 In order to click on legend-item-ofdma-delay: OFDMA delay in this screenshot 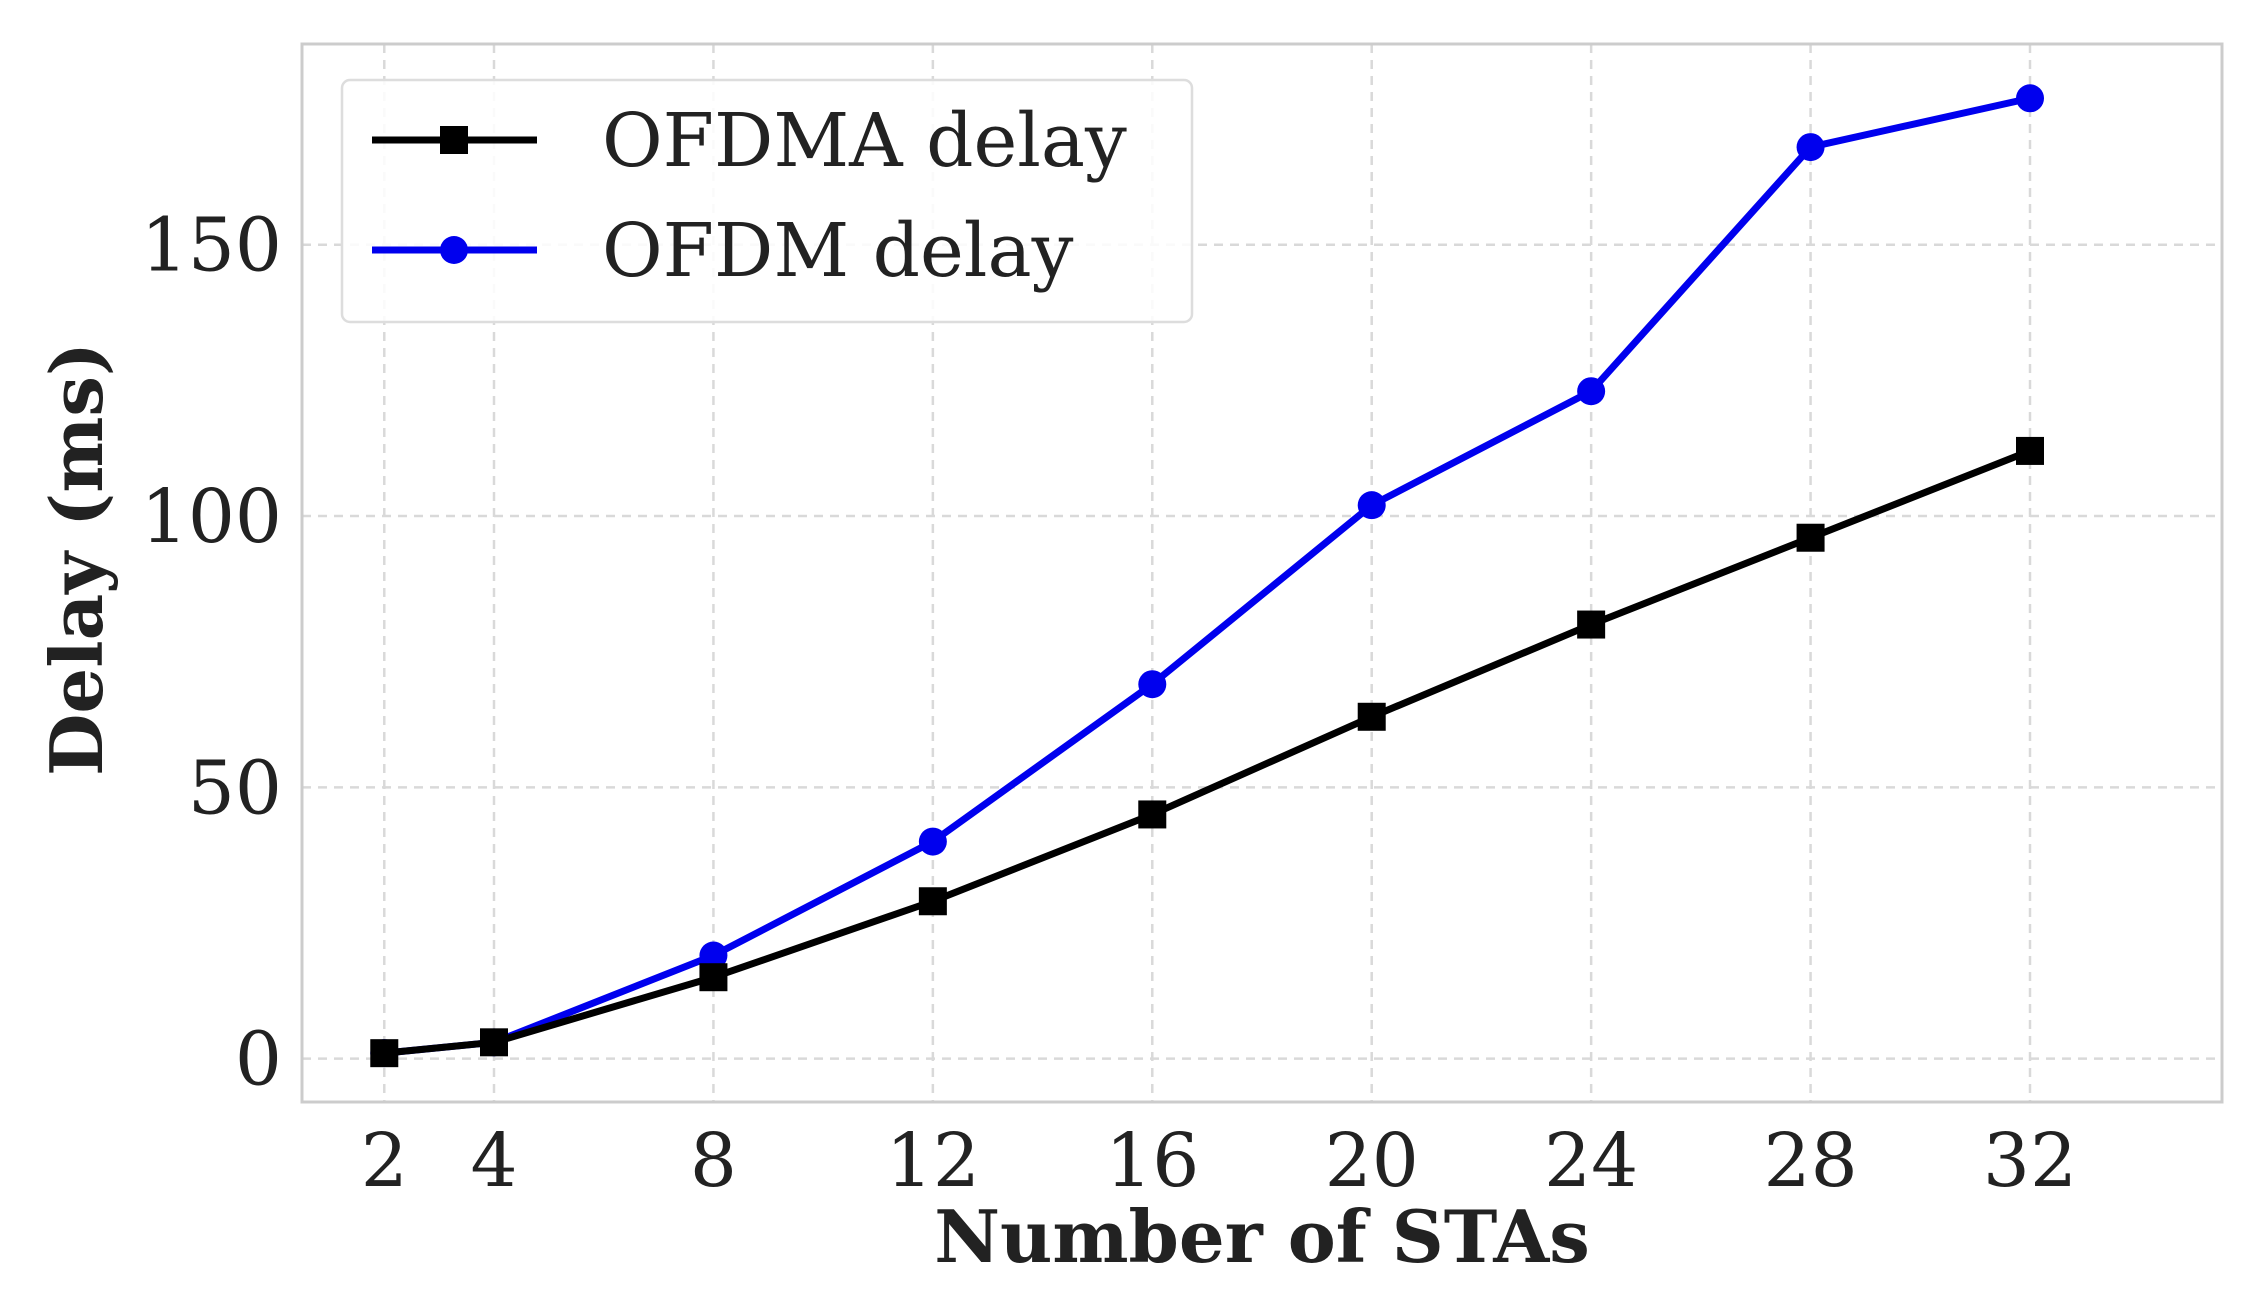, I will do `click(749, 141)`.